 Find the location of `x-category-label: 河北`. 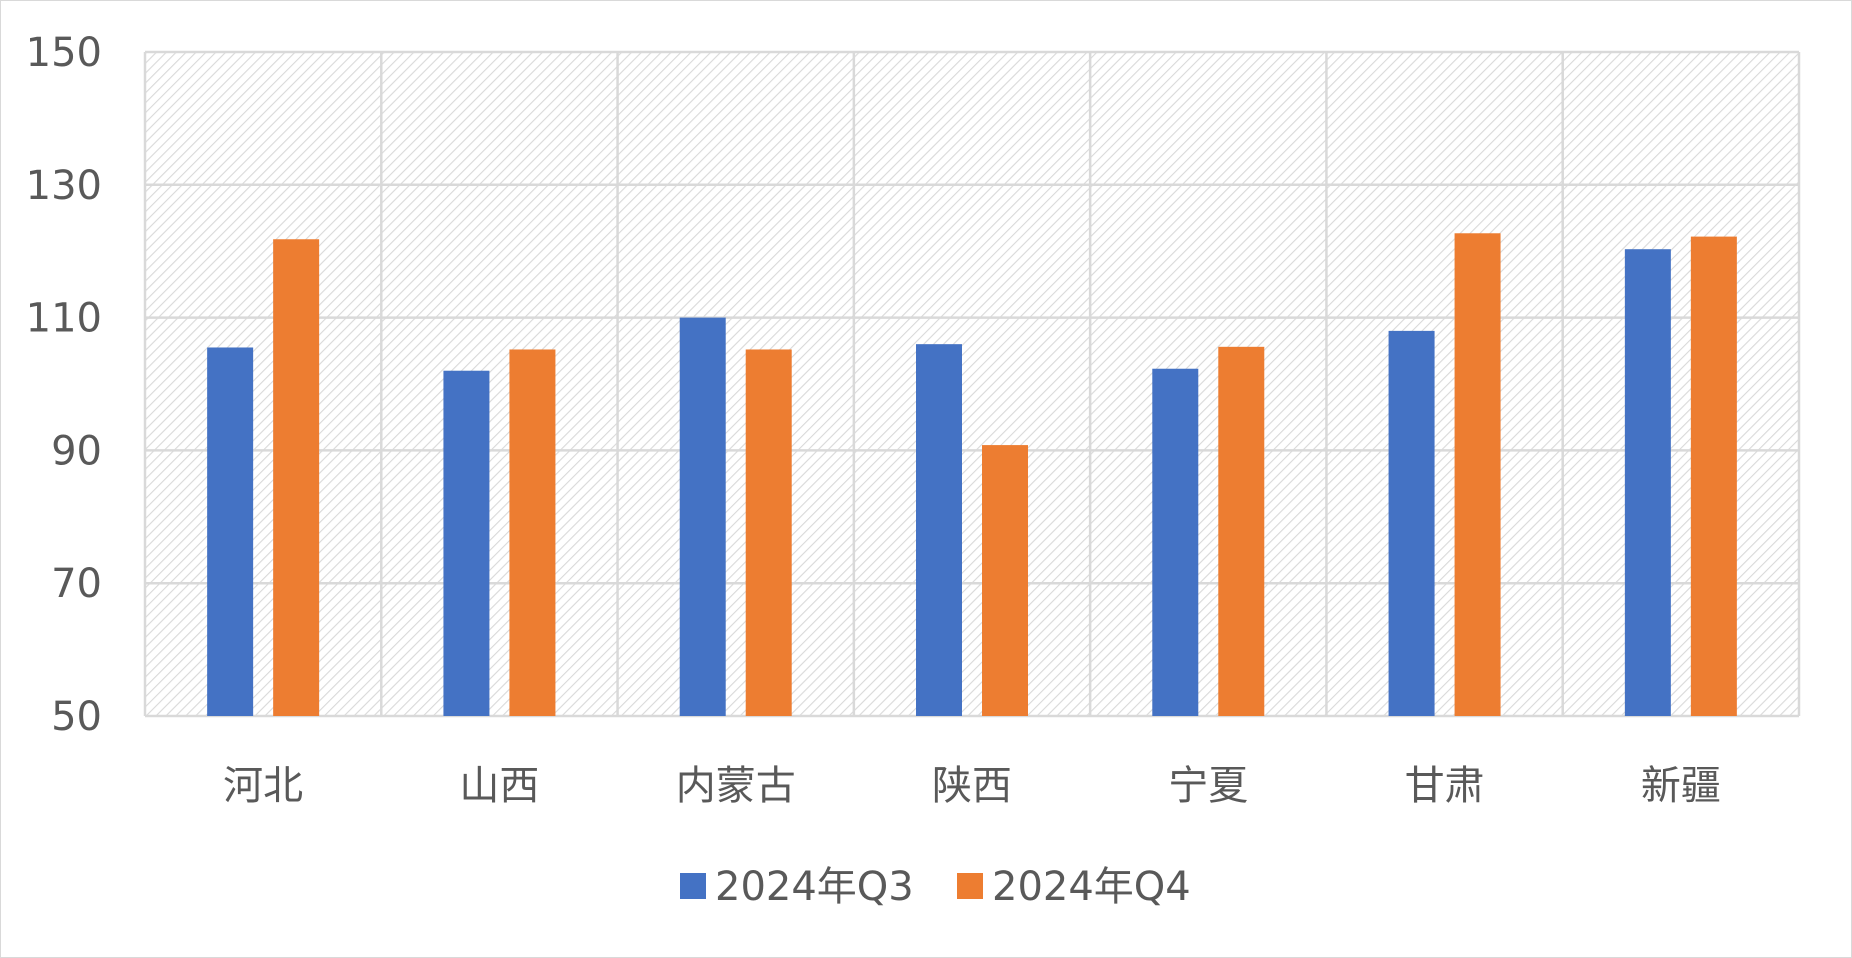

x-category-label: 河北 is located at coordinates (263, 786).